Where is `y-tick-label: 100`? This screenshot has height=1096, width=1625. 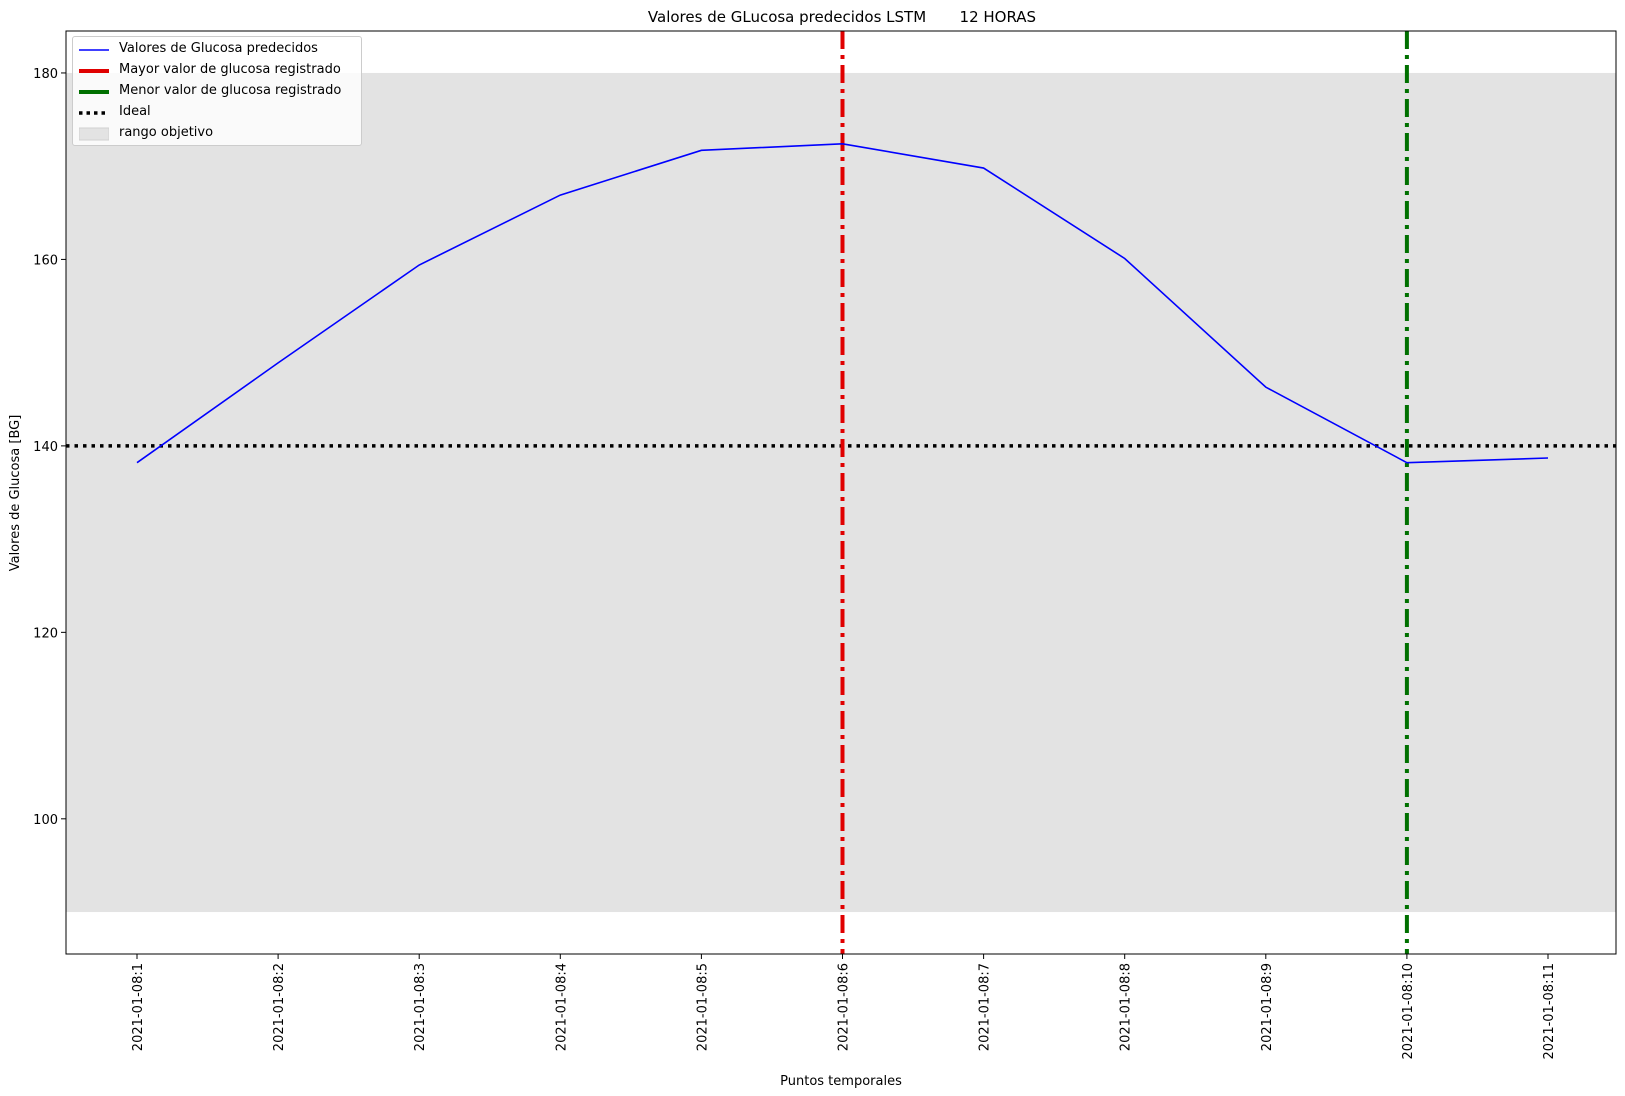 y-tick-label: 100 is located at coordinates (45, 820).